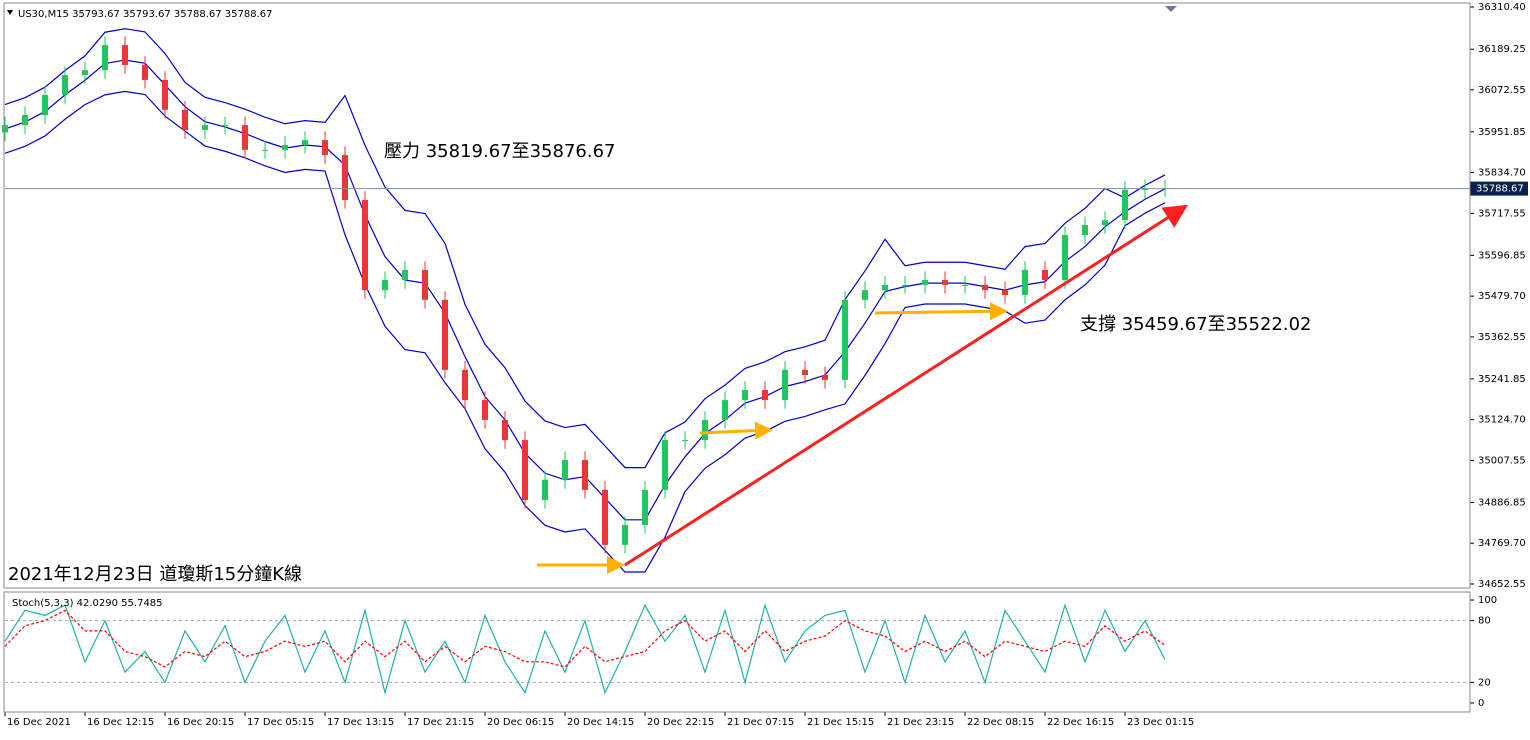 This screenshot has width=1530, height=740. I want to click on price-label: 35788.67, so click(1500, 189).